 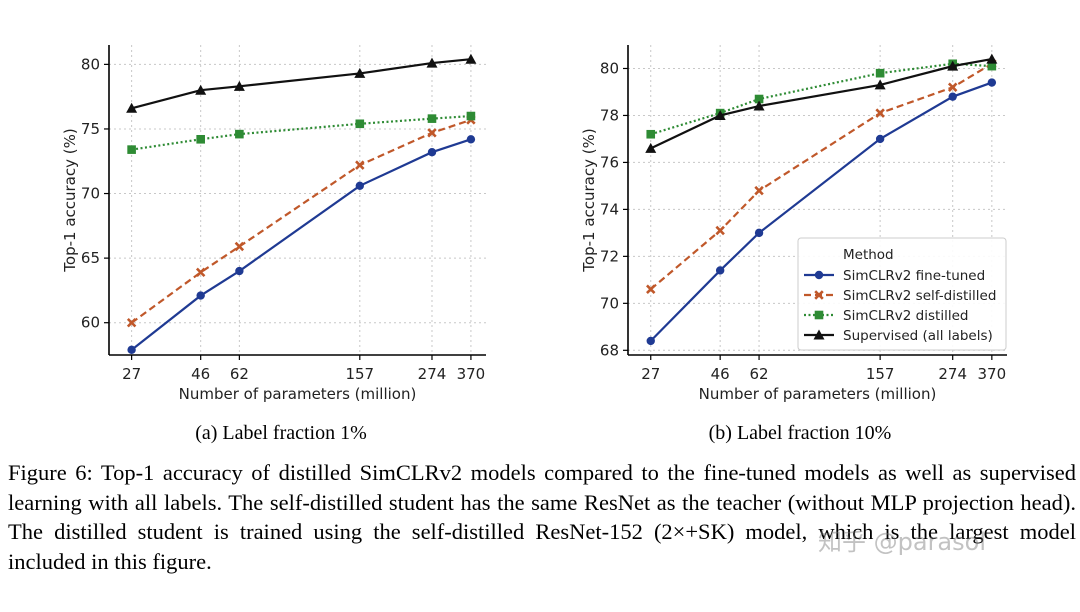 I want to click on legend-marker-square, so click(x=819, y=315).